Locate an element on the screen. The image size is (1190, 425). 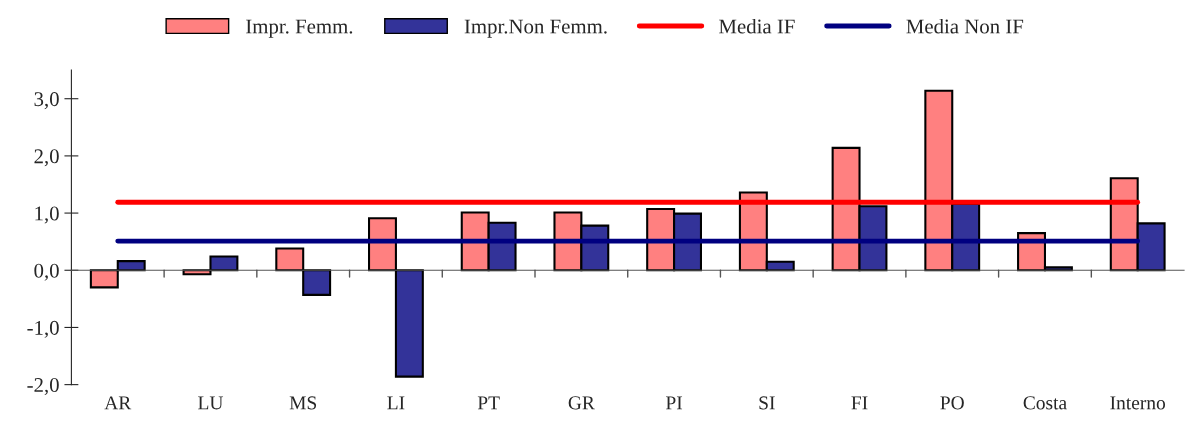
x-tick-label: PI is located at coordinates (674, 403).